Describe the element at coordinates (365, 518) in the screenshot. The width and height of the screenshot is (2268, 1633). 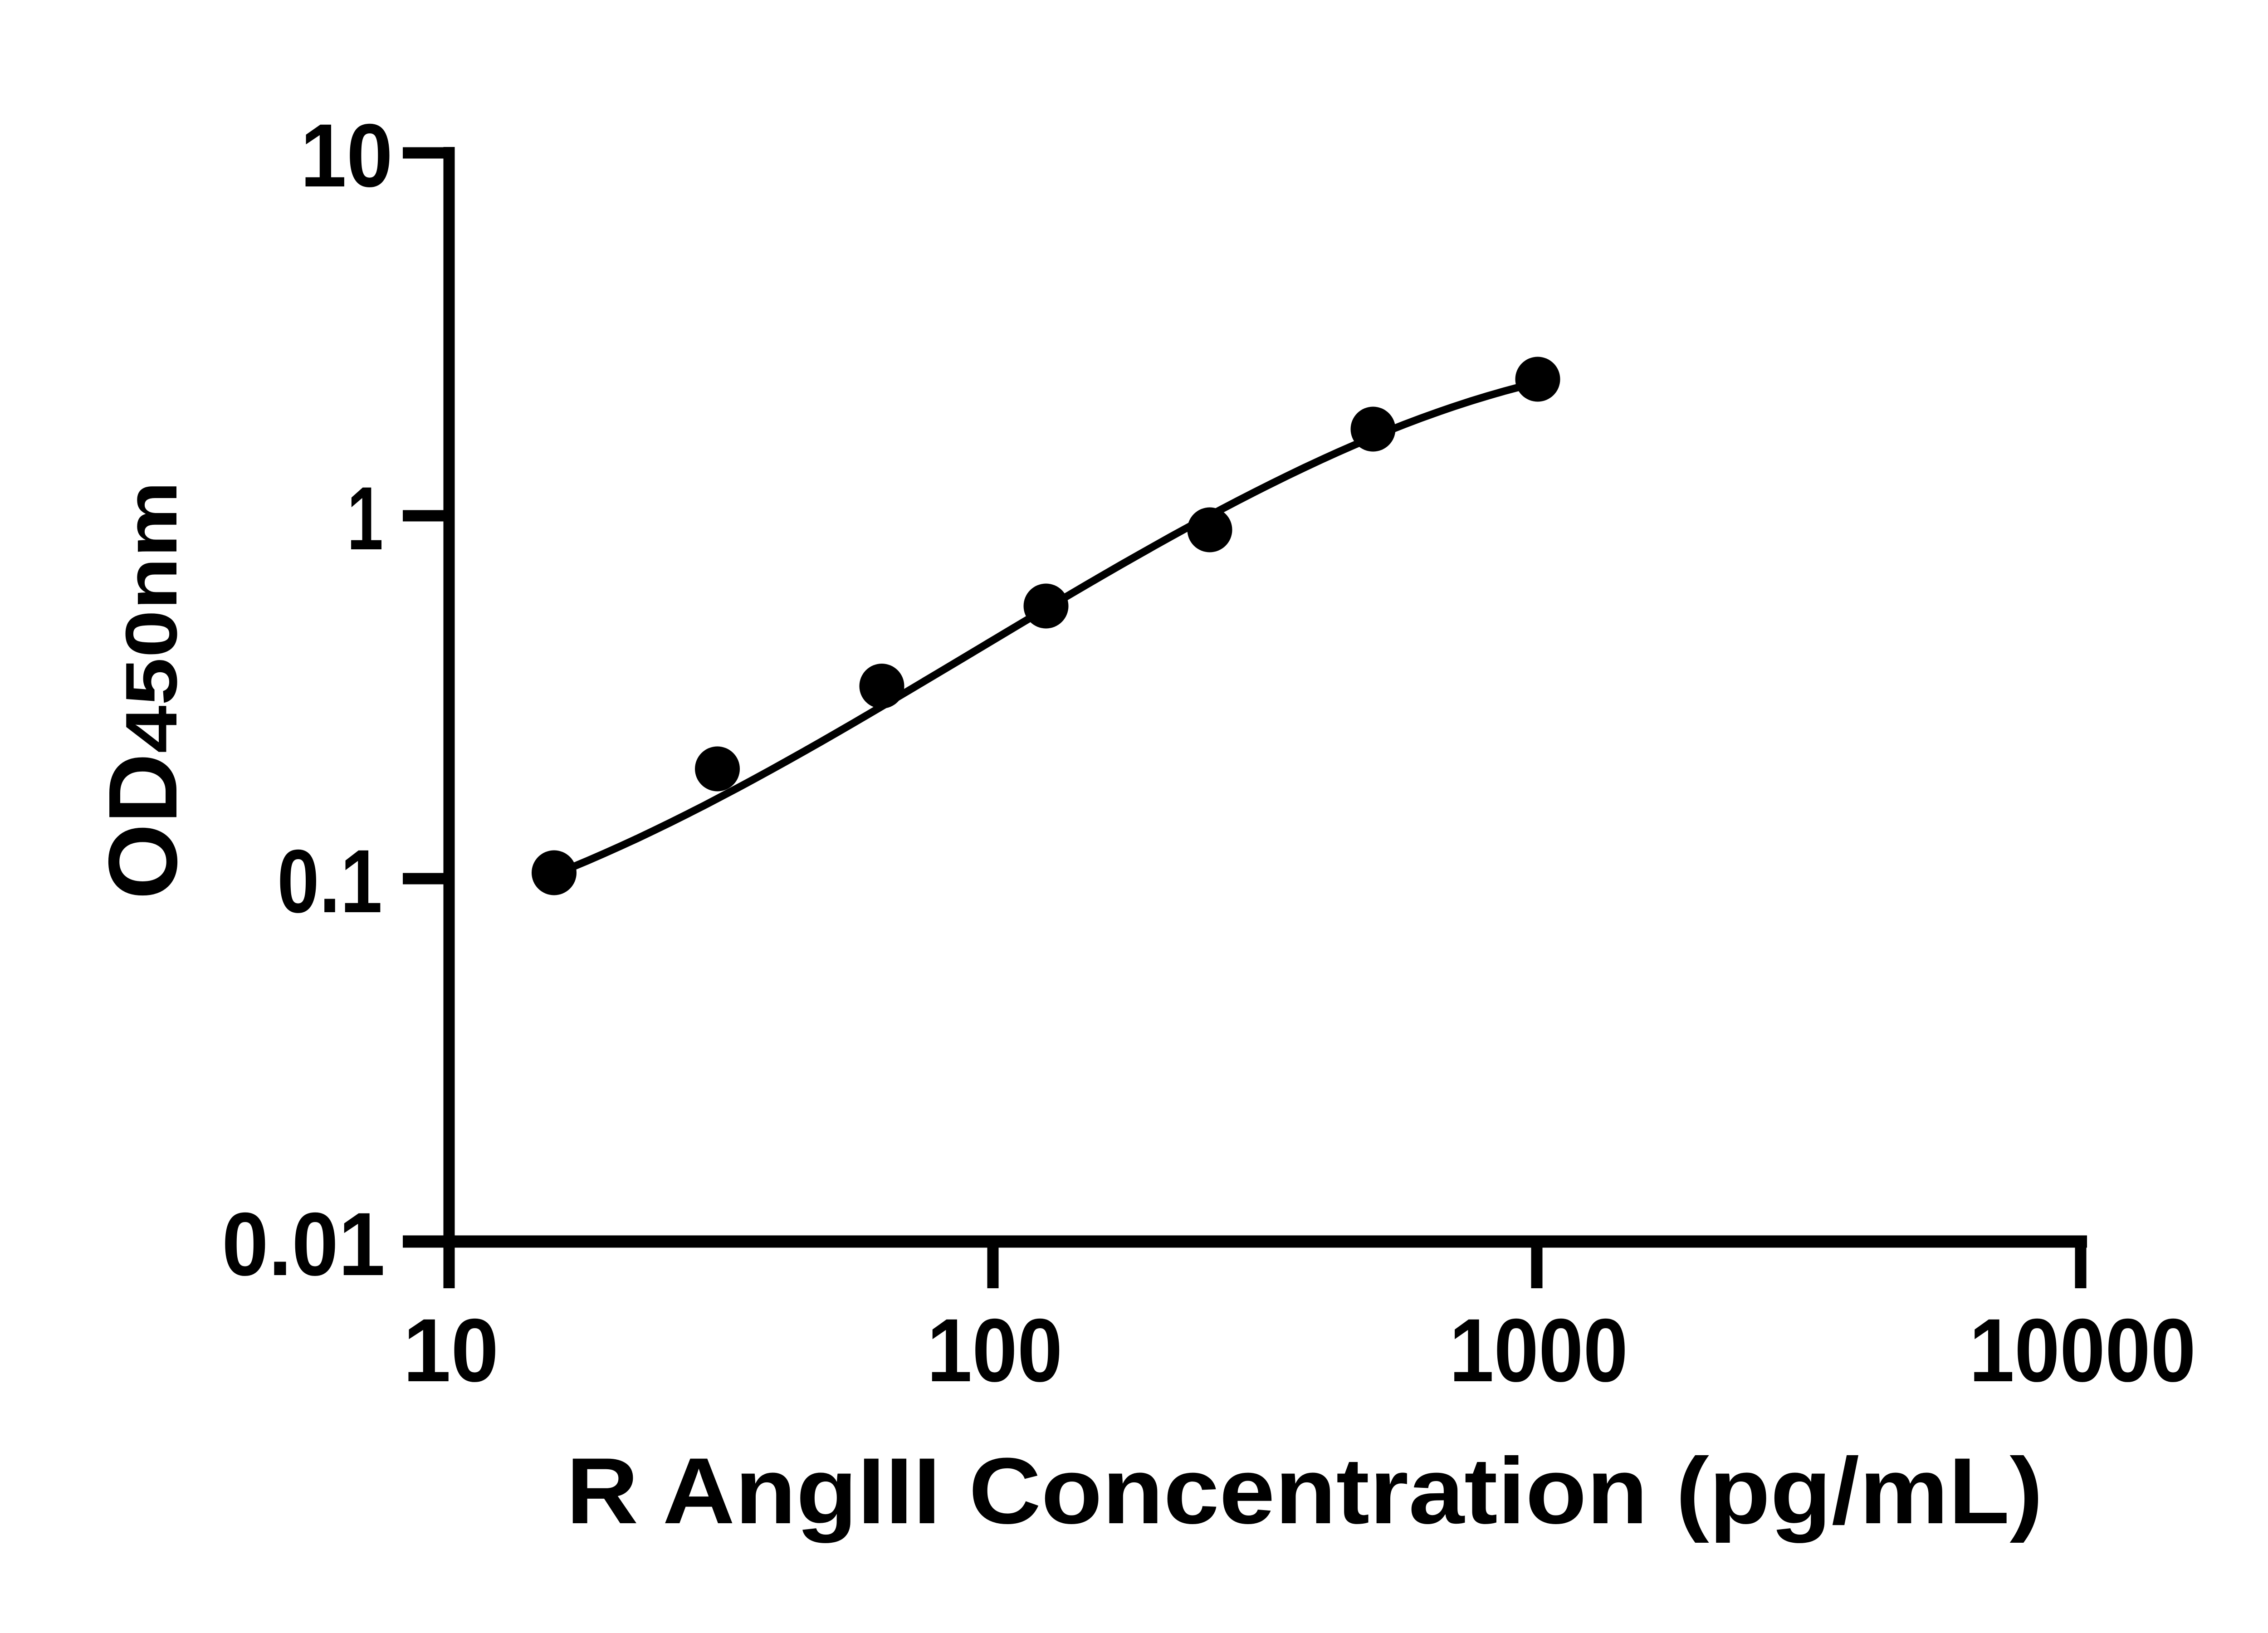
I see `svg-text: 1` at that location.